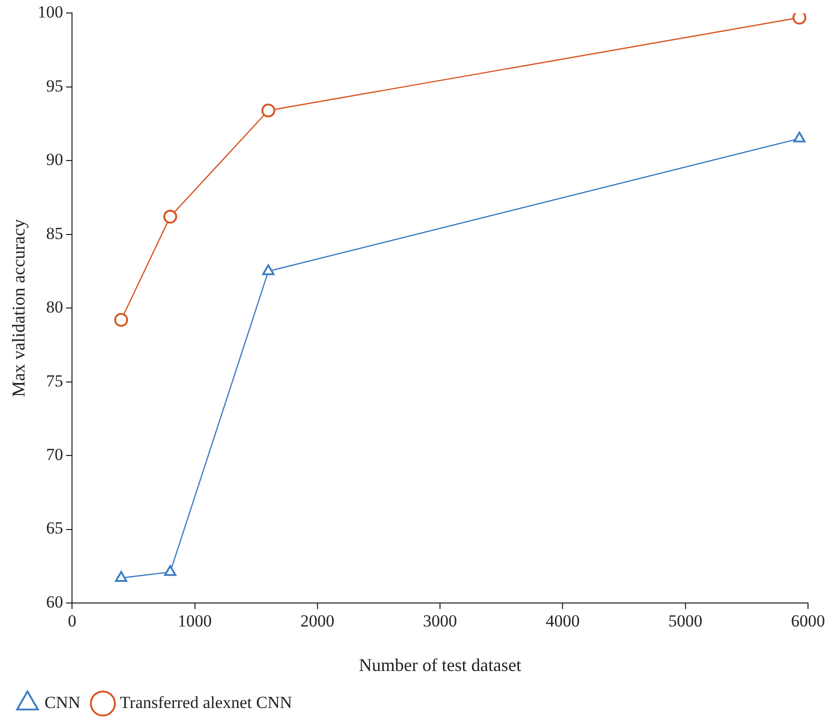 This screenshot has width=833, height=722. What do you see at coordinates (55, 86) in the screenshot?
I see `y-tick-label: 95` at bounding box center [55, 86].